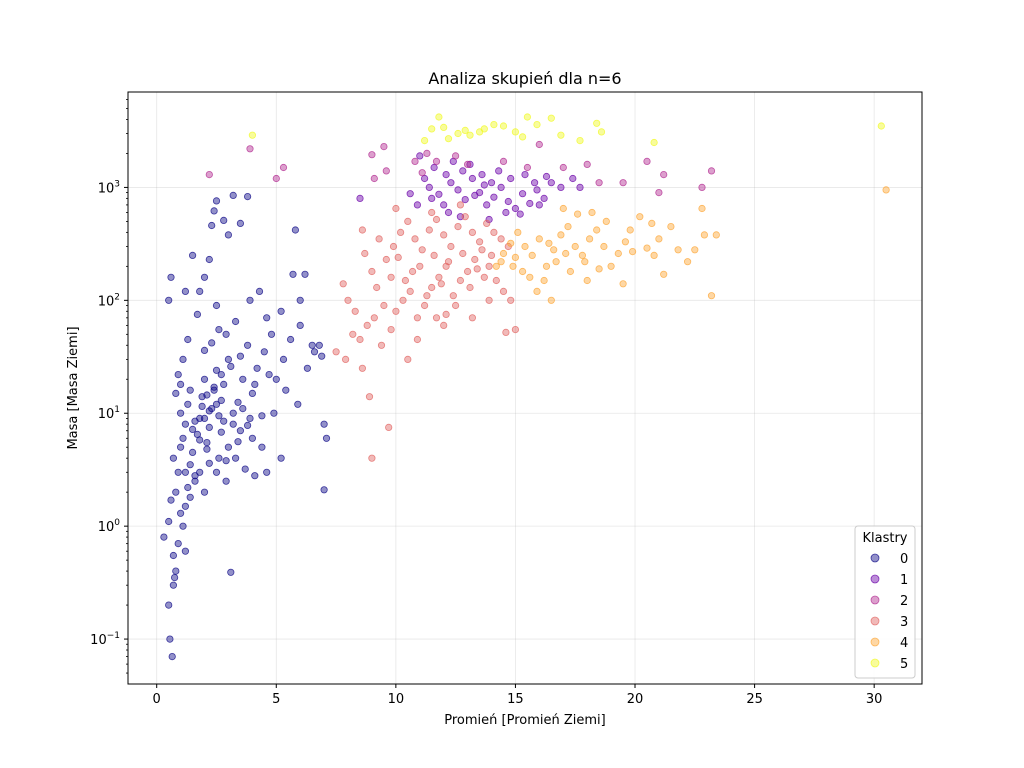  I want to click on y-tick-label: 10⁰, so click(109, 526).